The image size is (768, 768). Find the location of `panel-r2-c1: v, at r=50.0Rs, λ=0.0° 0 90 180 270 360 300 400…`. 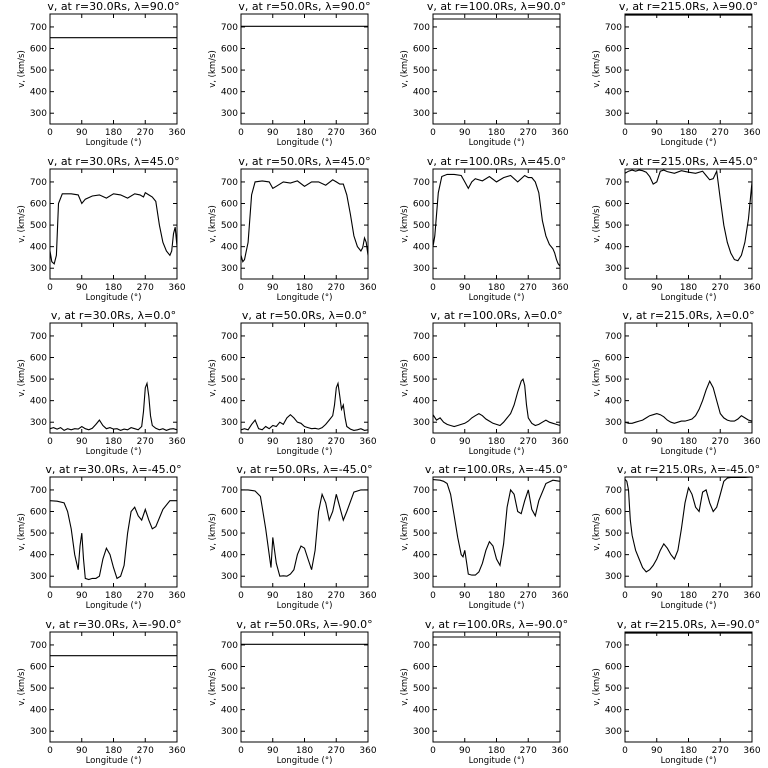

panel-r2-c1: v, at r=50.0Rs, λ=0.0° 0 90 180 270 360 300 400… is located at coordinates (292, 383).